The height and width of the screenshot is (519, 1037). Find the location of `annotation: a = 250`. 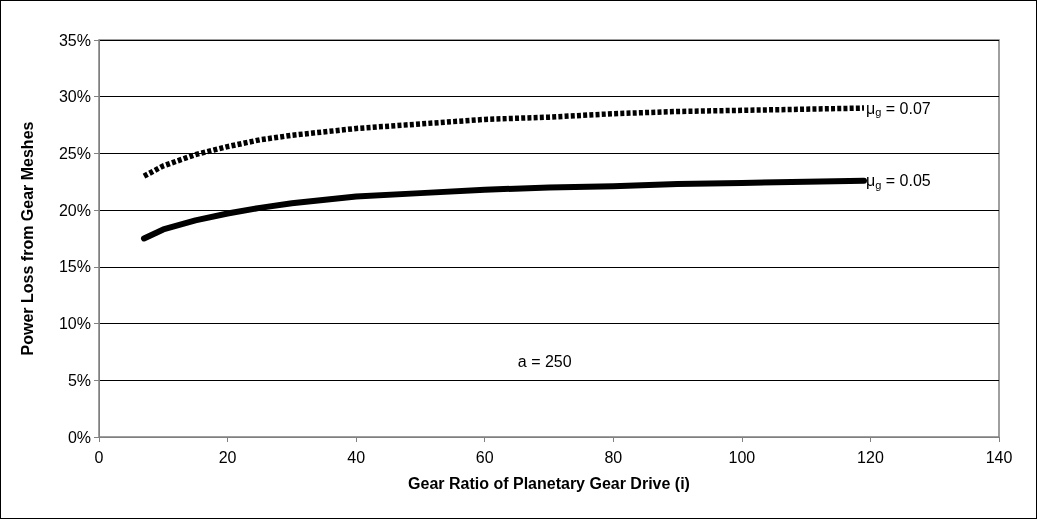

annotation: a = 250 is located at coordinates (544, 361).